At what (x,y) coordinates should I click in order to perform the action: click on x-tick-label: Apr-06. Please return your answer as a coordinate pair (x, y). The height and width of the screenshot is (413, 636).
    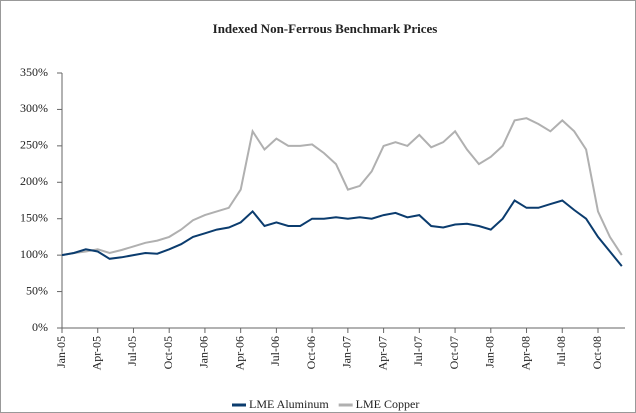
    Looking at the image, I should click on (239, 353).